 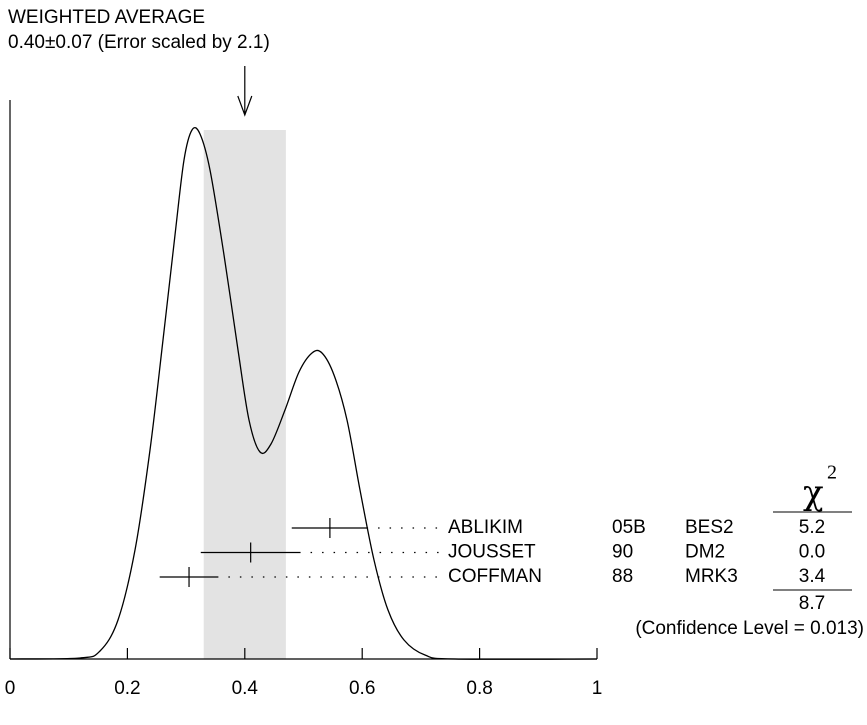 I want to click on x-tick-label: 0.6, so click(x=362, y=688).